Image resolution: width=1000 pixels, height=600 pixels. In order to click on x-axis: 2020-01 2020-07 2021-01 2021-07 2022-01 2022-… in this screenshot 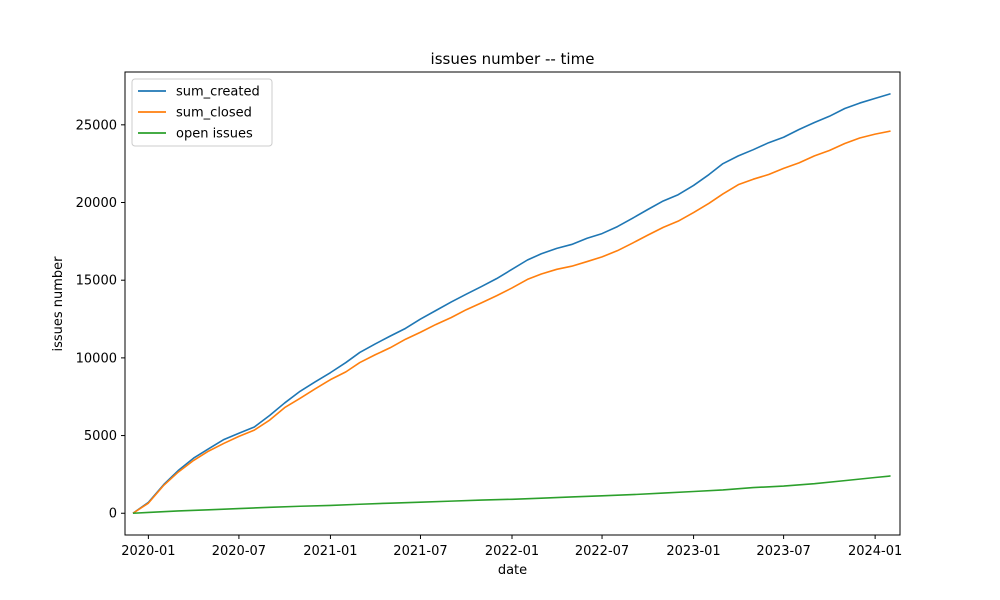, I will do `click(511, 547)`.